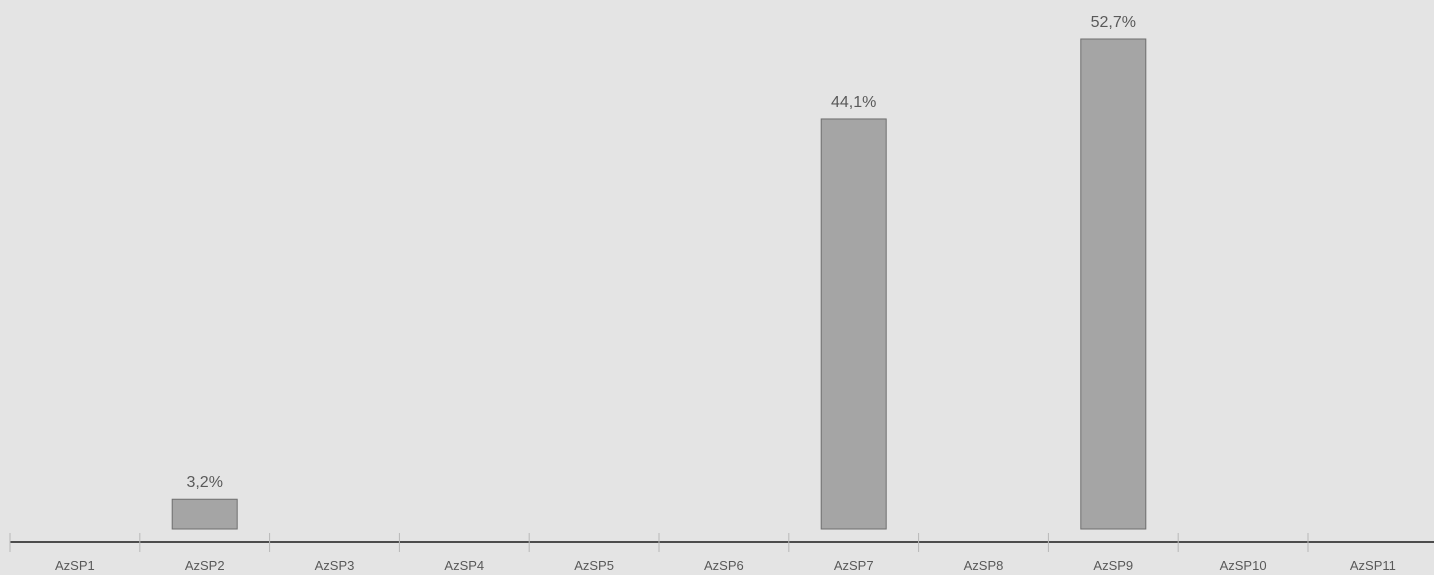  What do you see at coordinates (205, 565) in the screenshot?
I see `x-tick-label: AzSP2` at bounding box center [205, 565].